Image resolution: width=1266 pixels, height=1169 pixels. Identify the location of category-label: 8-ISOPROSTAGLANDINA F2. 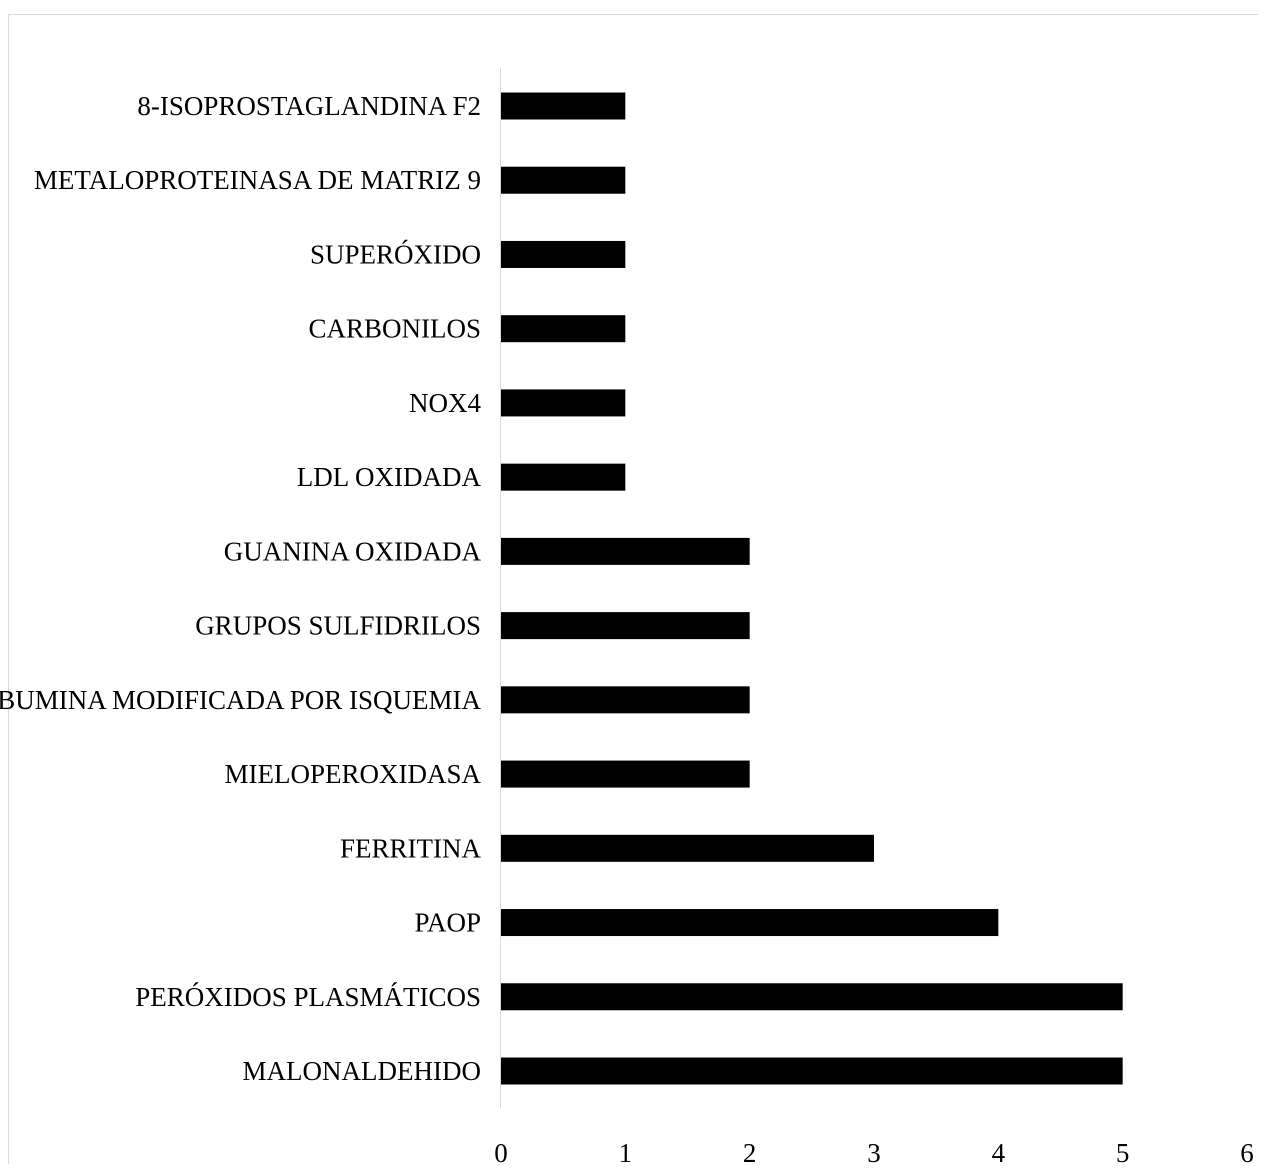
(309, 106).